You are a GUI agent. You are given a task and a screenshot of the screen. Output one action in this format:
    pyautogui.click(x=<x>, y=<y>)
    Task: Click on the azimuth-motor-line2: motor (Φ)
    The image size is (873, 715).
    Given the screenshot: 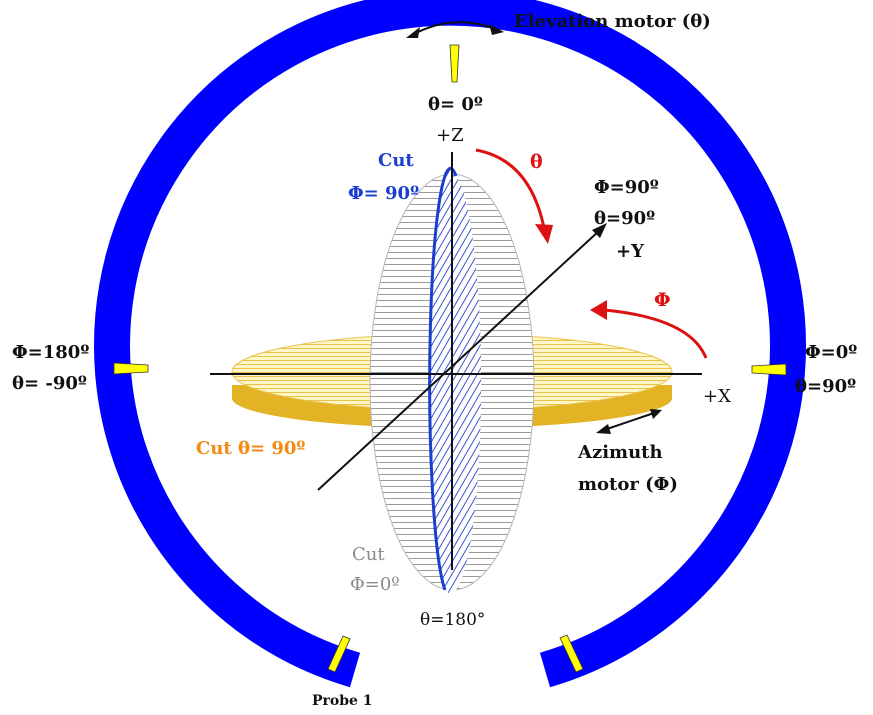 What is the action you would take?
    pyautogui.click(x=628, y=484)
    